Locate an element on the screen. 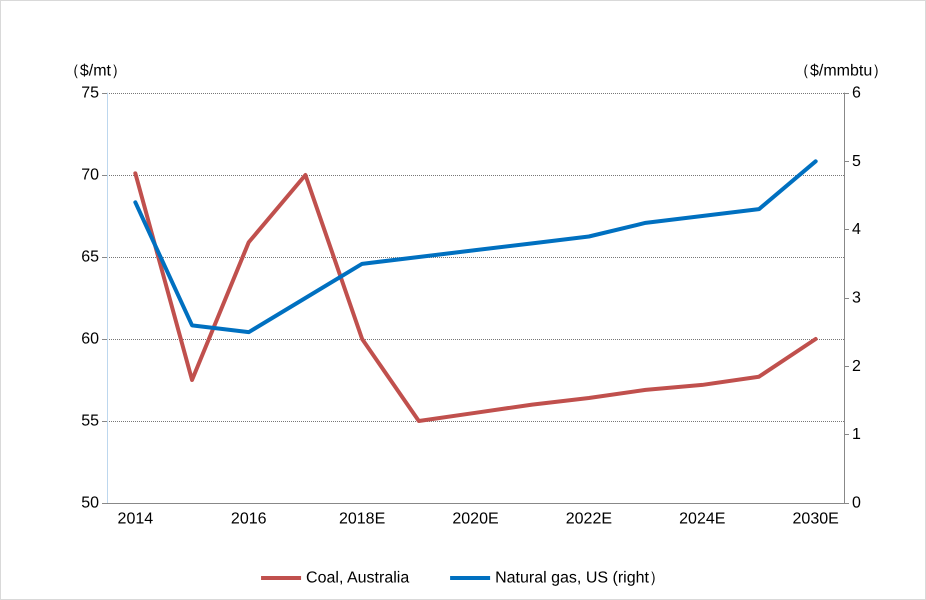 The height and width of the screenshot is (600, 926). y-tick-label: 75 is located at coordinates (90, 93).